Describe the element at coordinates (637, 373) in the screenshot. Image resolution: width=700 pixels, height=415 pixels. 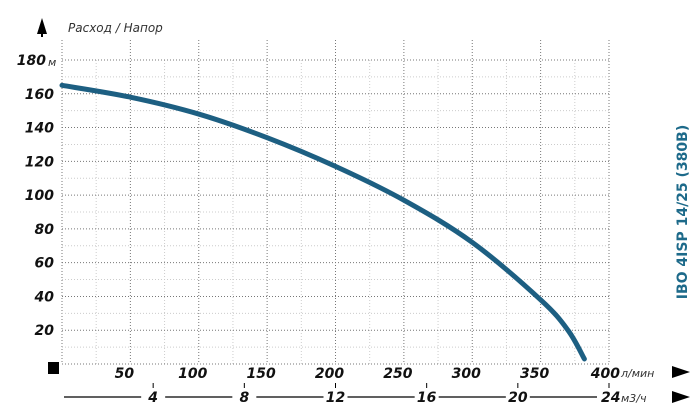
I see `x-unit-label: л/мин` at that location.